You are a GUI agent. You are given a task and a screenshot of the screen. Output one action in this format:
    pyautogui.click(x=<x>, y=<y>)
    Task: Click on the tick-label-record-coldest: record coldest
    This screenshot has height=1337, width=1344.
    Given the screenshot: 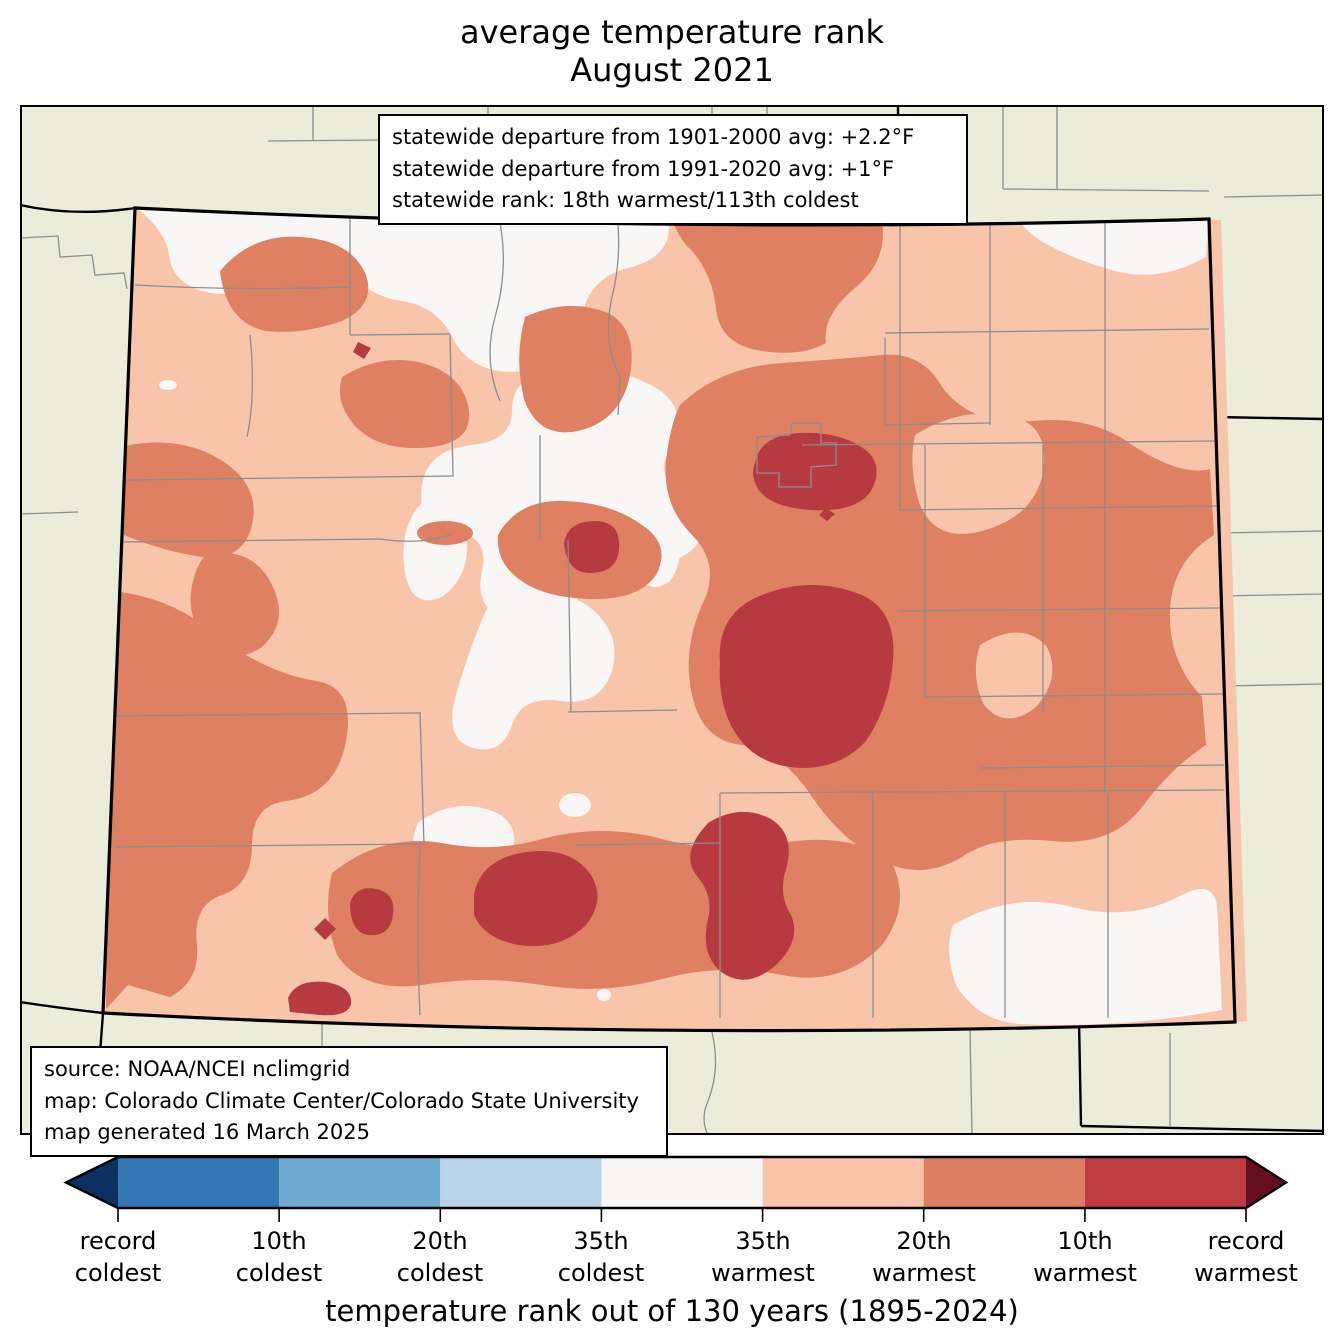 What is the action you would take?
    pyautogui.click(x=118, y=1257)
    